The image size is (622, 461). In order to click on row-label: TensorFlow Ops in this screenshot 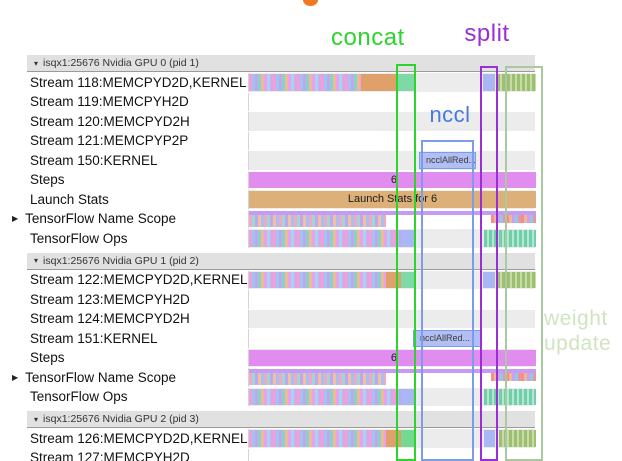, I will do `click(124, 396)`.